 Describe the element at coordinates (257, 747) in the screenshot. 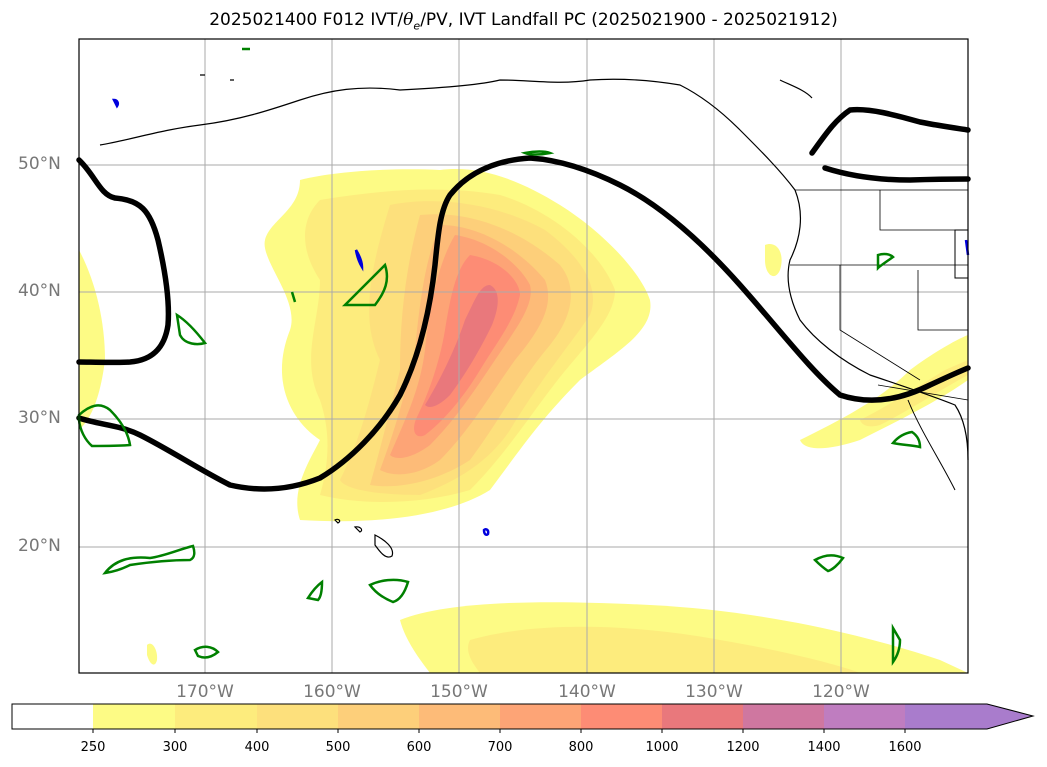

I see `colorbar-tick-label: 400` at that location.